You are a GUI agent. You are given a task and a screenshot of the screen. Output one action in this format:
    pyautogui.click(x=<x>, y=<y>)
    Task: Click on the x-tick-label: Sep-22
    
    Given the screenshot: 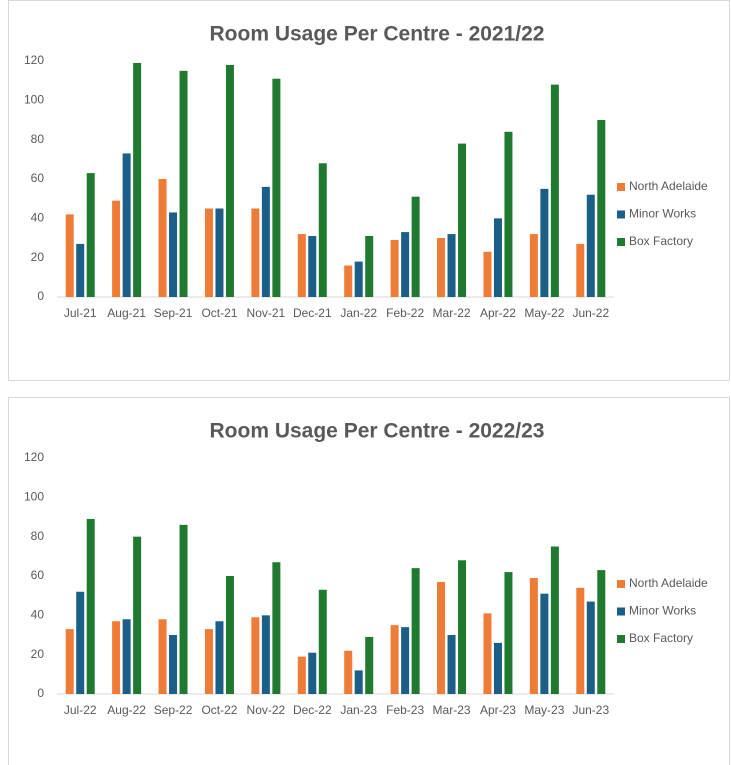 What is the action you would take?
    pyautogui.click(x=173, y=710)
    